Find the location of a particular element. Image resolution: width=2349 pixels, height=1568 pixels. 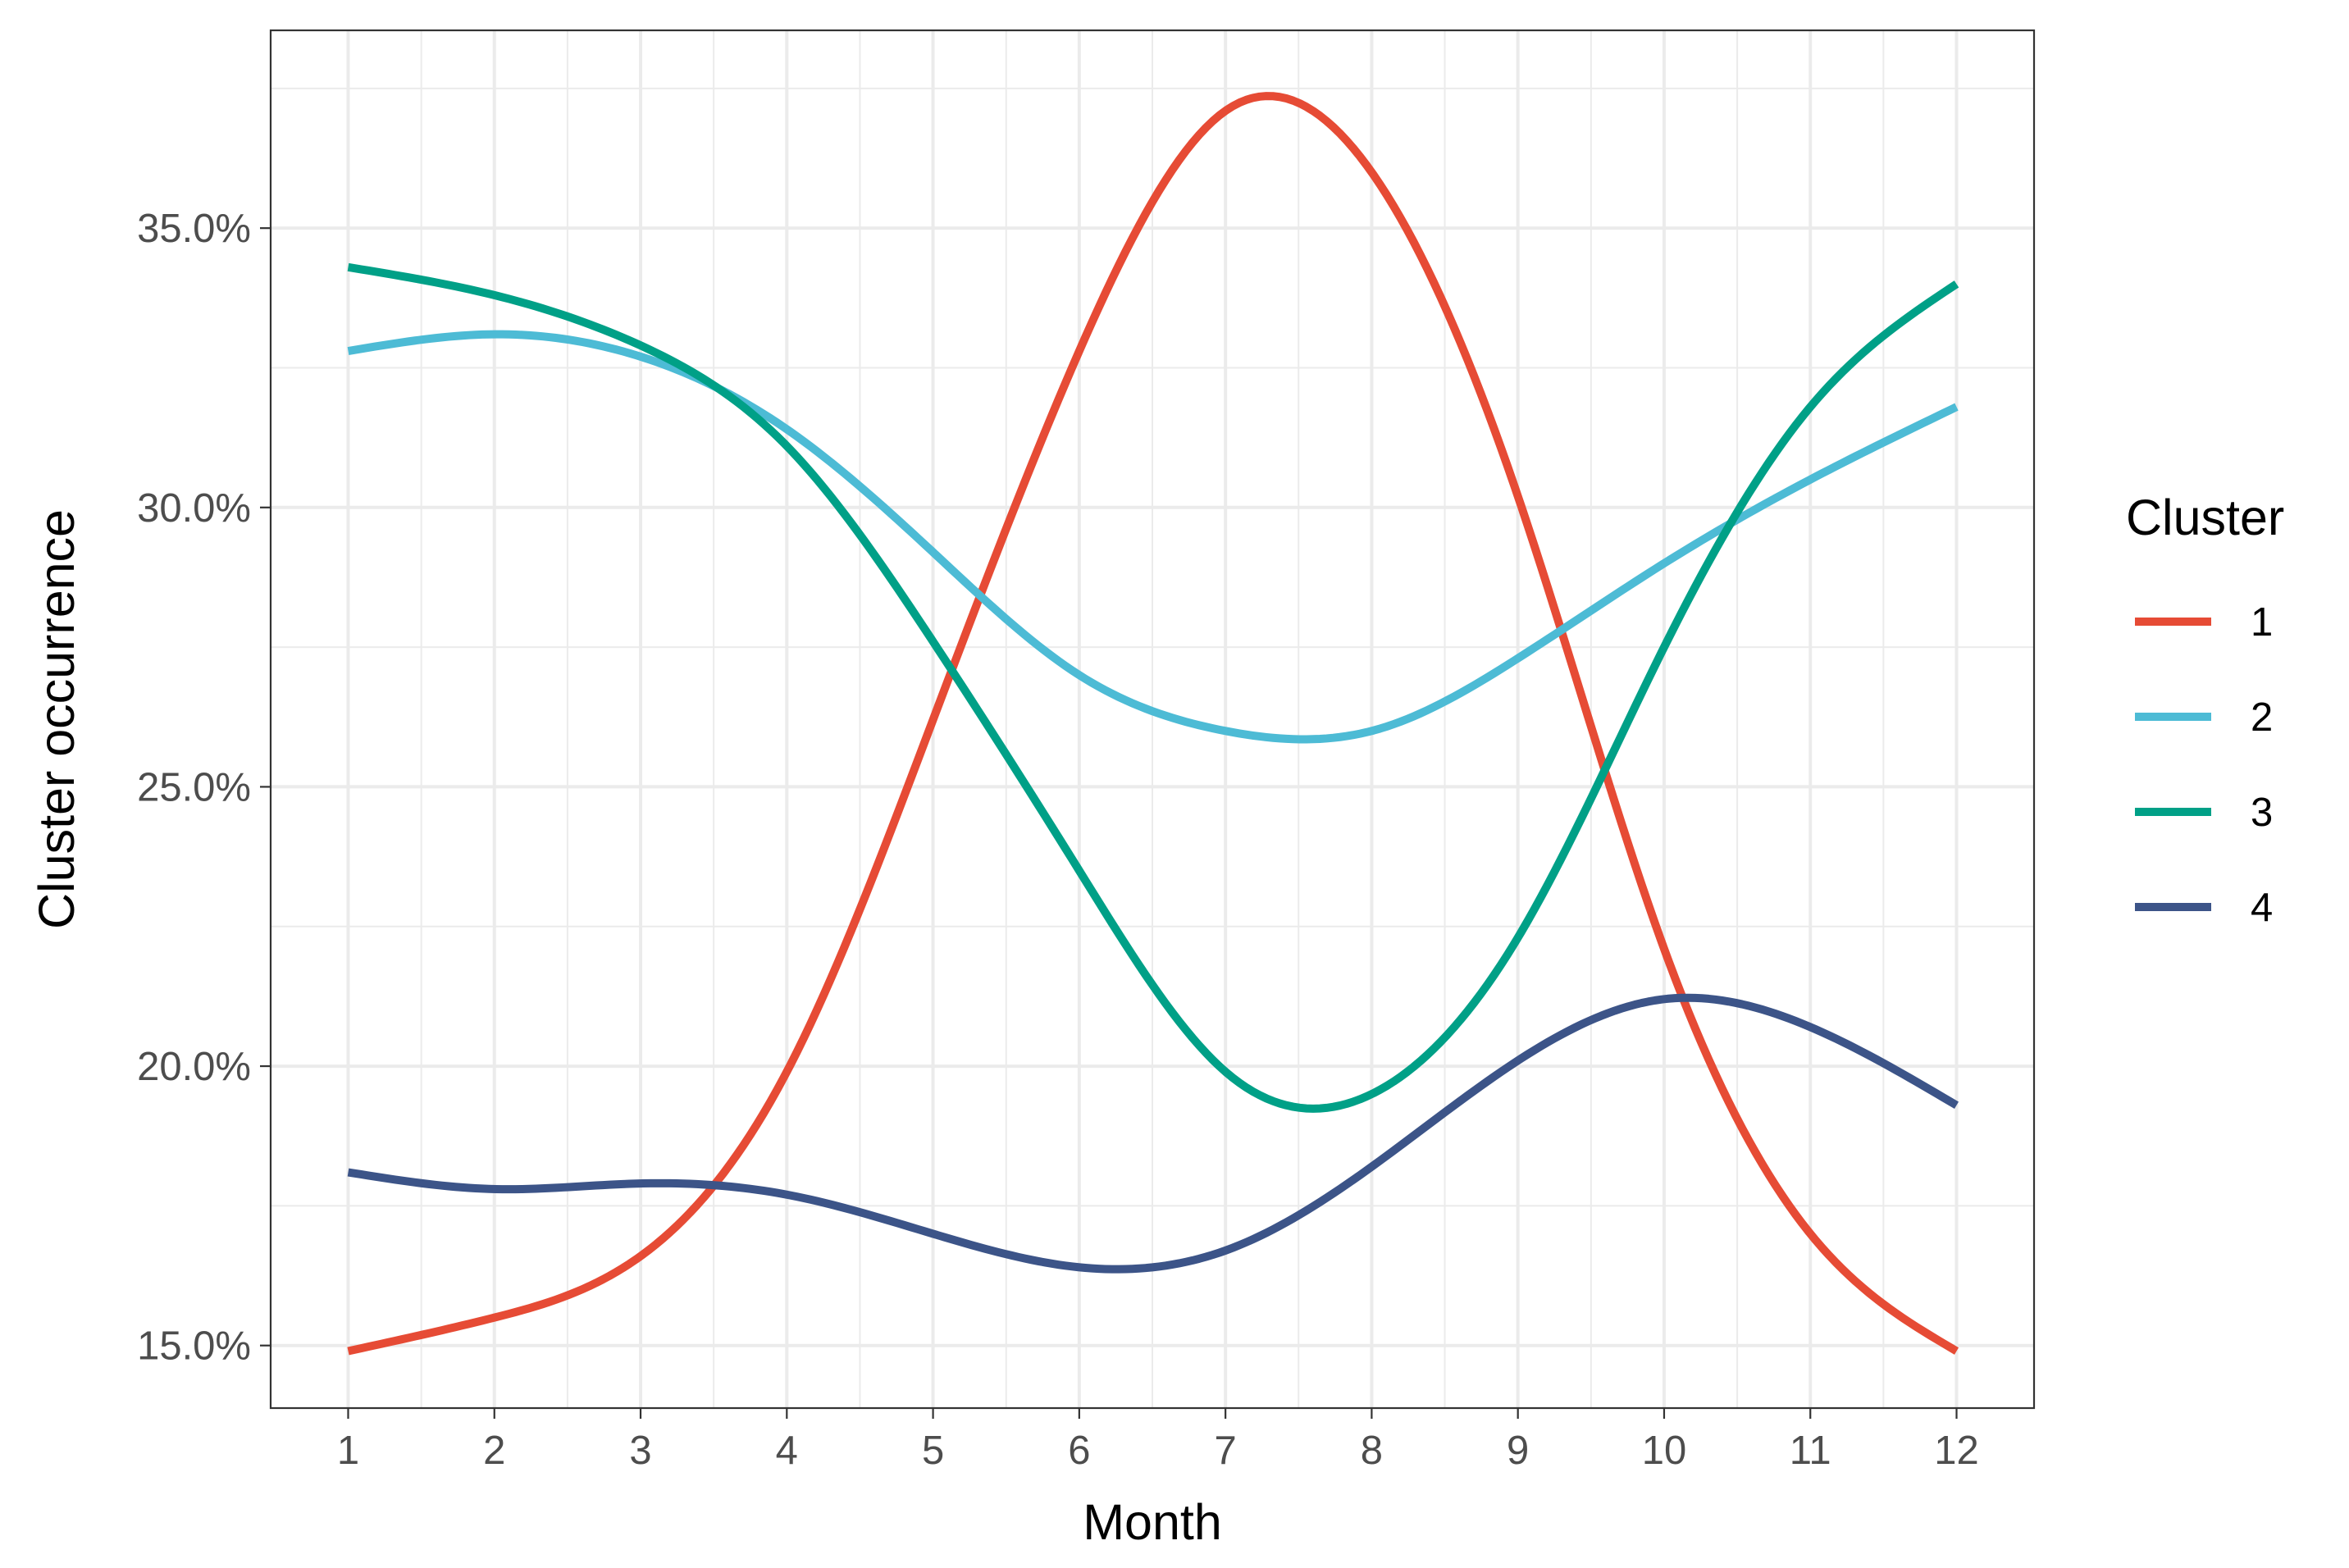

x-tick-label: 12 is located at coordinates (1956, 1451).